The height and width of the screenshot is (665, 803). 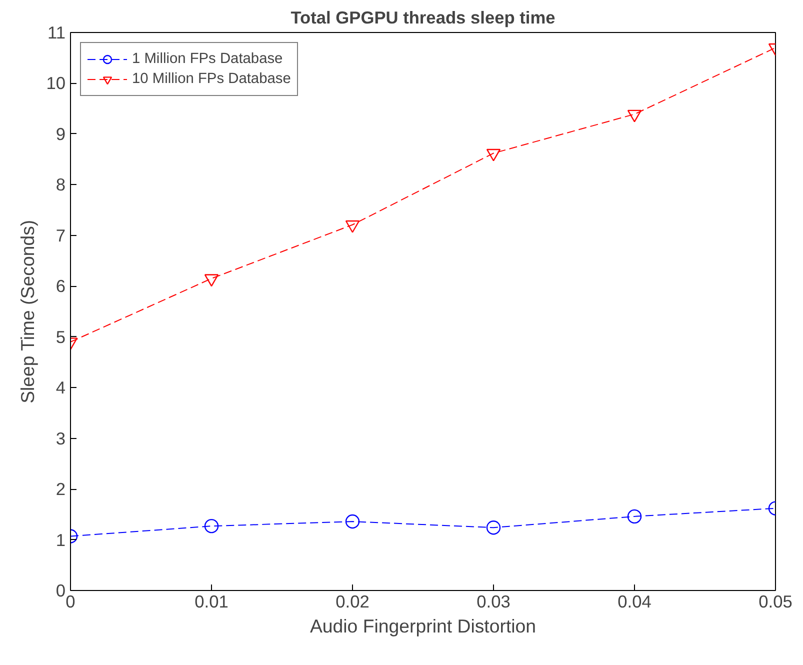 What do you see at coordinates (61, 235) in the screenshot?
I see `y-tick-label: 7` at bounding box center [61, 235].